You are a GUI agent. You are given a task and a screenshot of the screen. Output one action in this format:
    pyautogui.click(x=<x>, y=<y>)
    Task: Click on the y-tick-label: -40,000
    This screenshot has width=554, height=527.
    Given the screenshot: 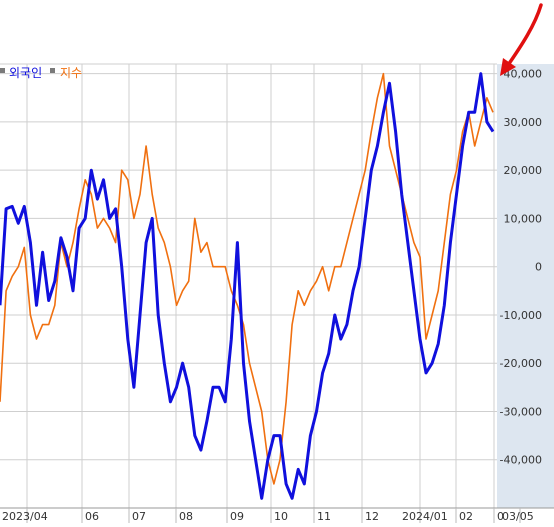 What is the action you would take?
    pyautogui.click(x=521, y=460)
    